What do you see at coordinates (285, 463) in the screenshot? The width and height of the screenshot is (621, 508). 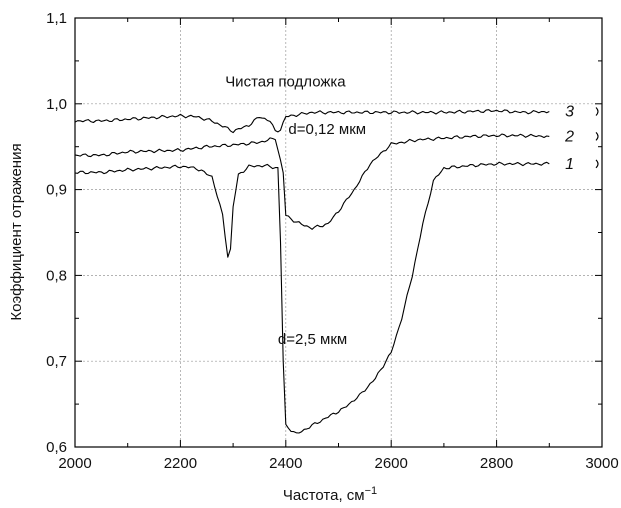 I see `x-tick-label: 2400` at bounding box center [285, 463].